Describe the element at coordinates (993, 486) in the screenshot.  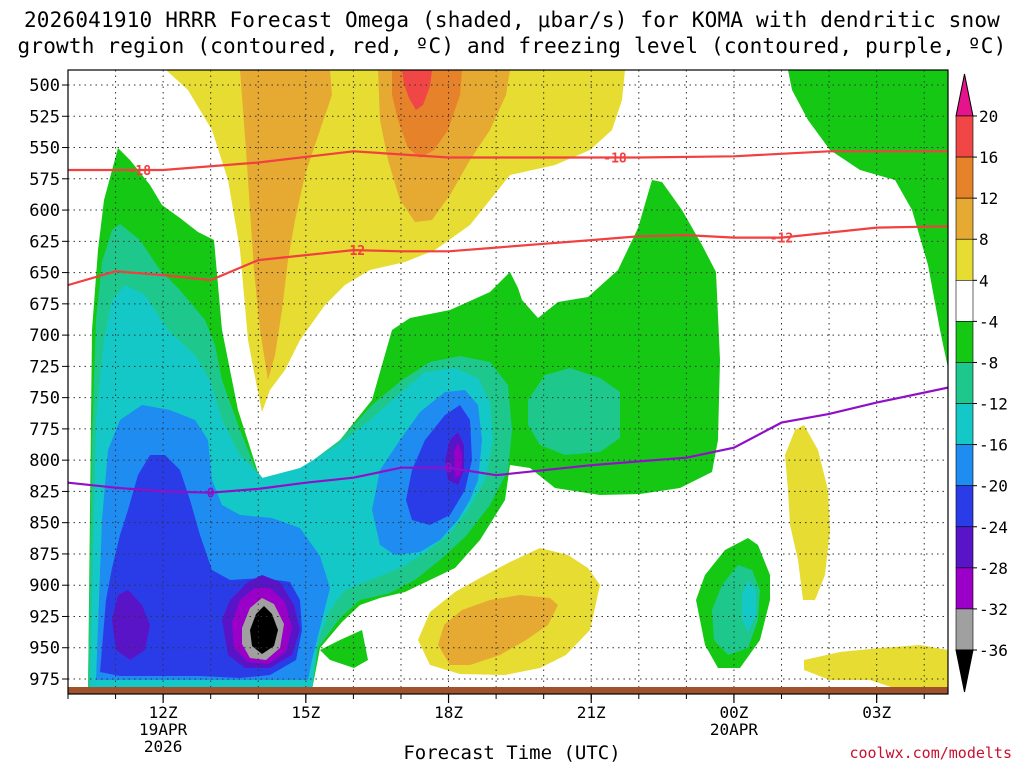
I see `colorbar-label: -20` at that location.